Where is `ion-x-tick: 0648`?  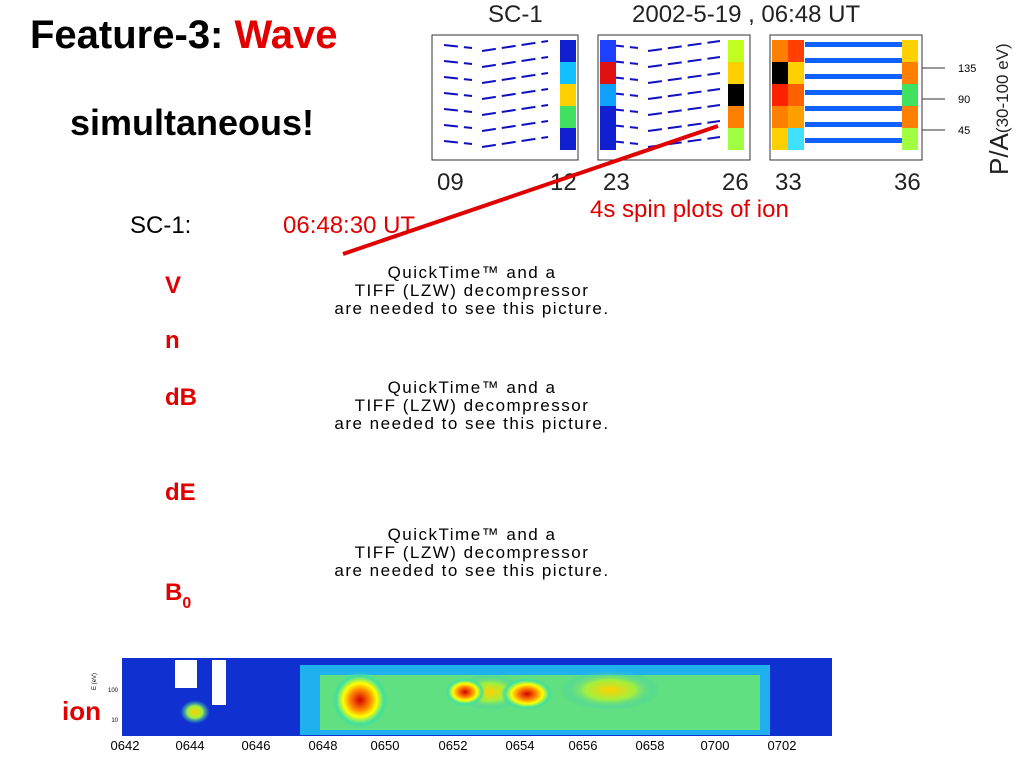 ion-x-tick: 0648 is located at coordinates (323, 745).